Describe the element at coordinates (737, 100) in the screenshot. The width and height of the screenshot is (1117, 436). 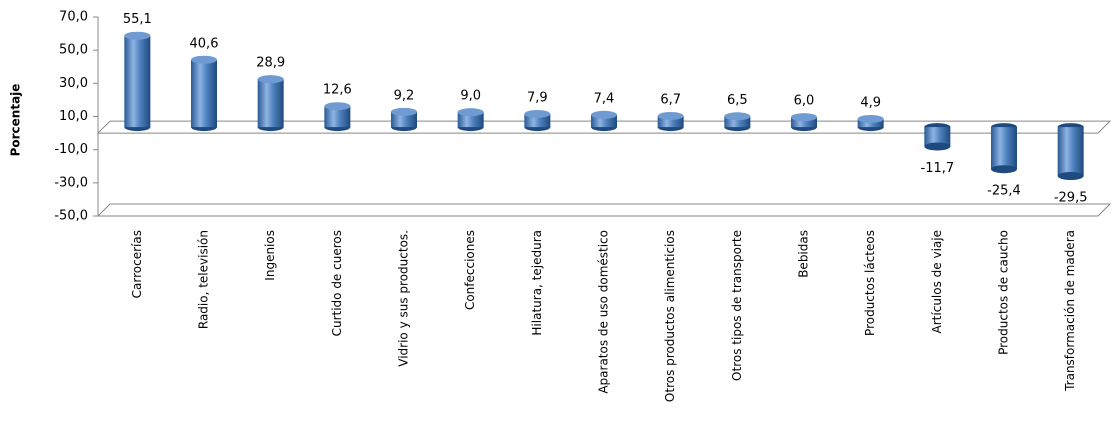
I see `value-label: 6,5` at that location.